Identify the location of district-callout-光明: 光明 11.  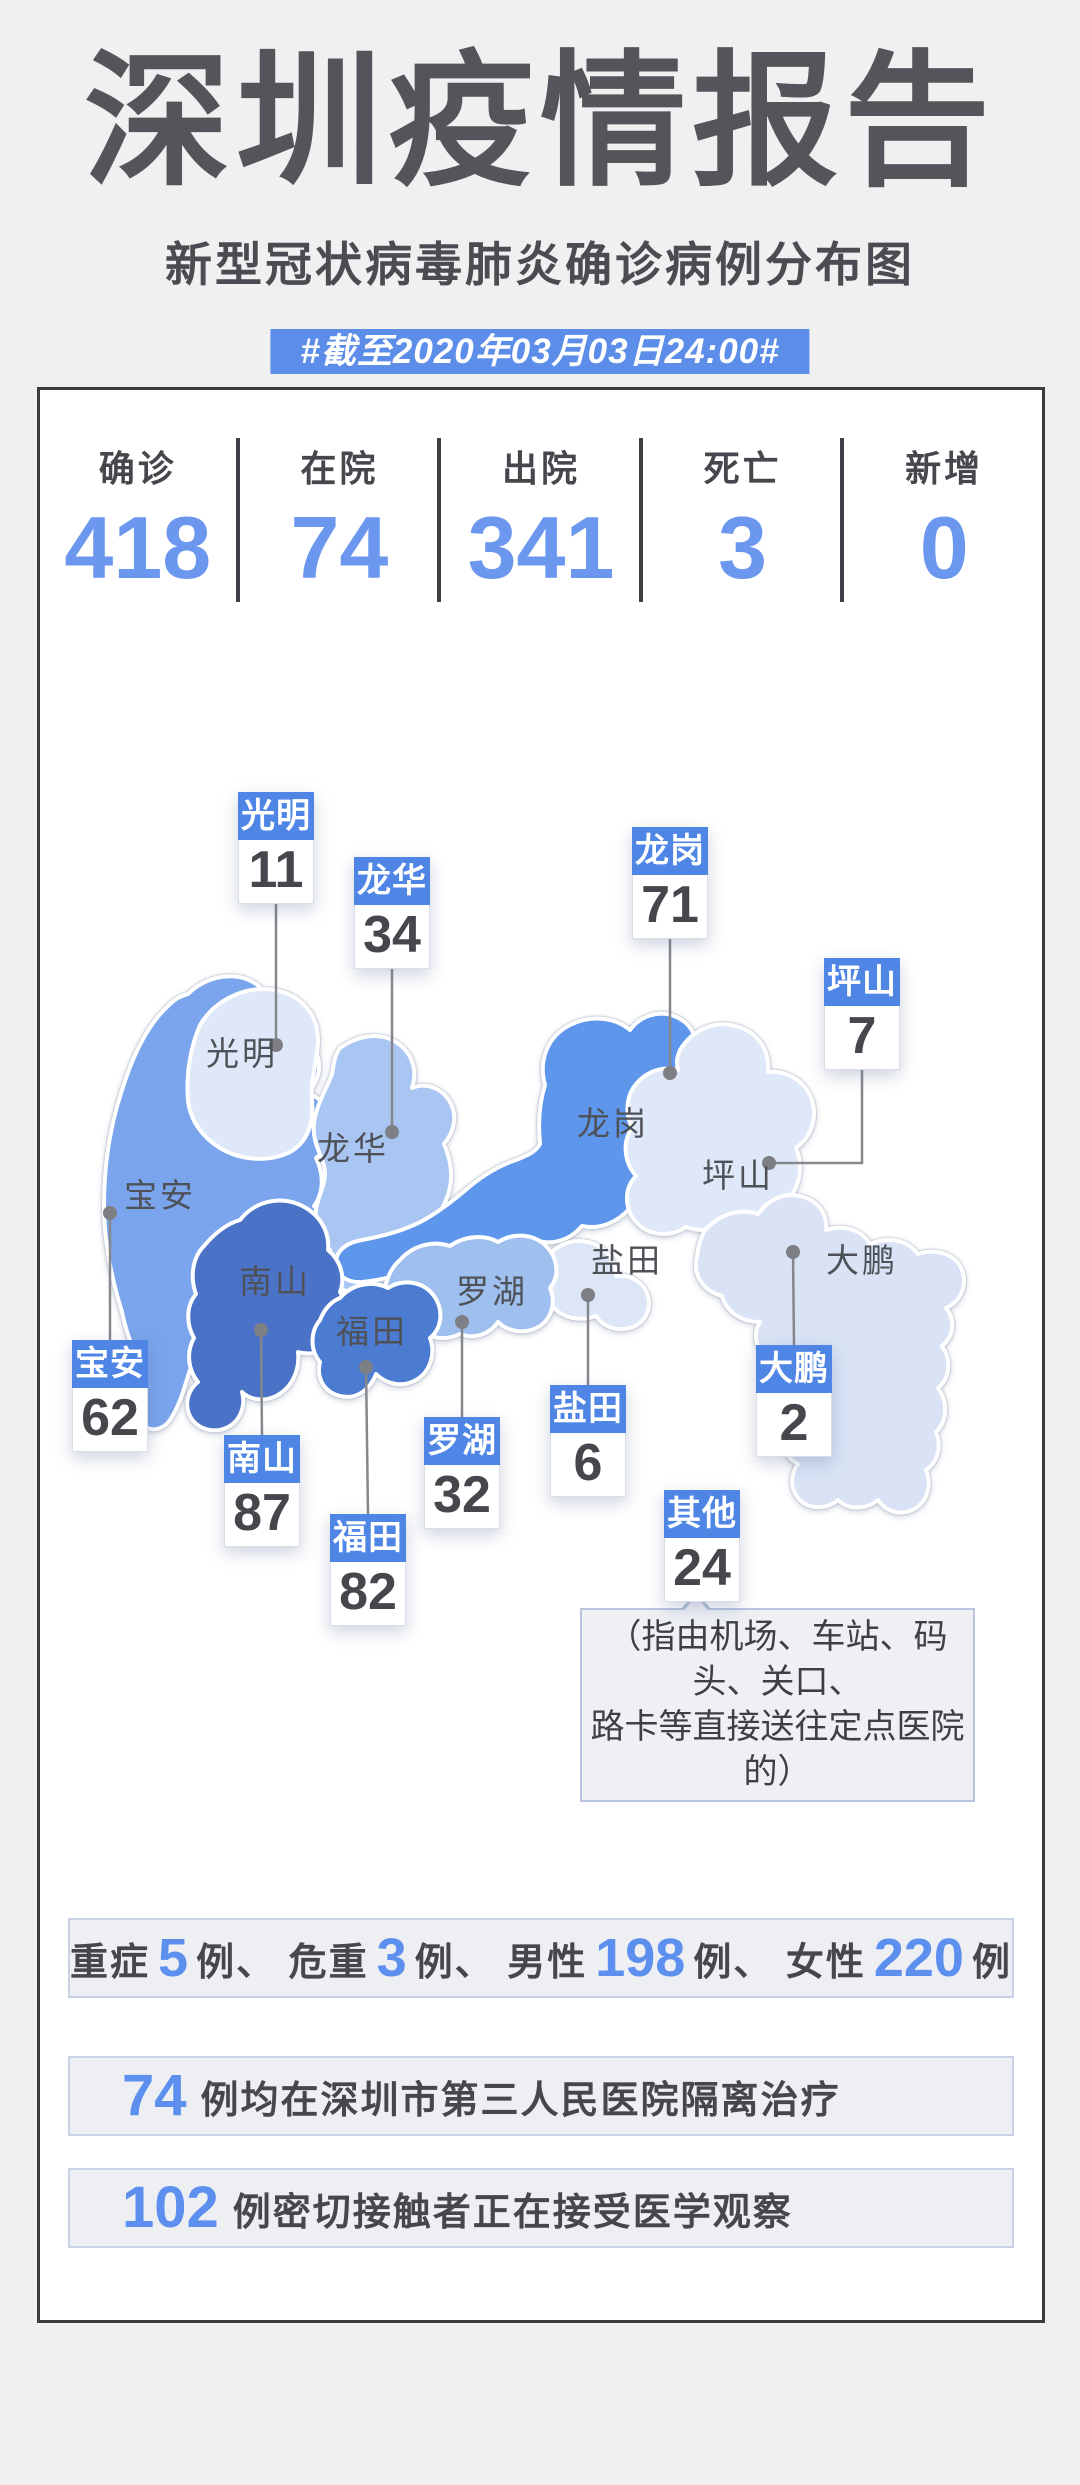
(276, 848).